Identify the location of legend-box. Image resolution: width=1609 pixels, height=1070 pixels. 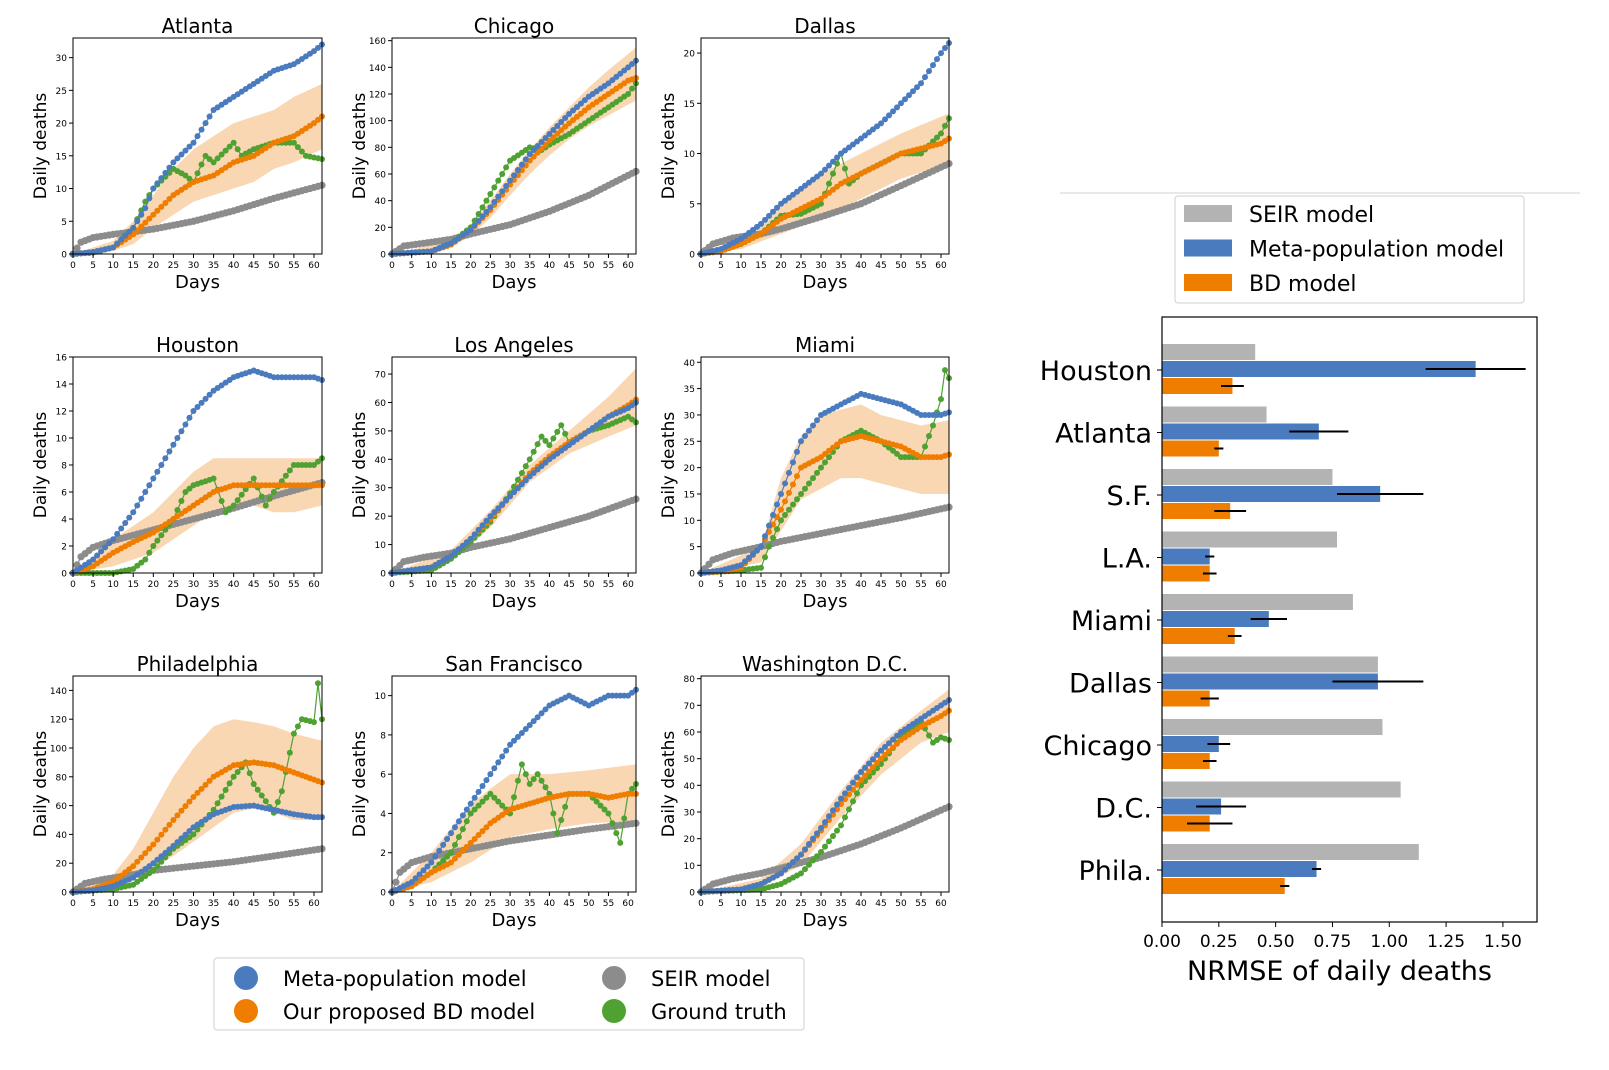
(1349, 249).